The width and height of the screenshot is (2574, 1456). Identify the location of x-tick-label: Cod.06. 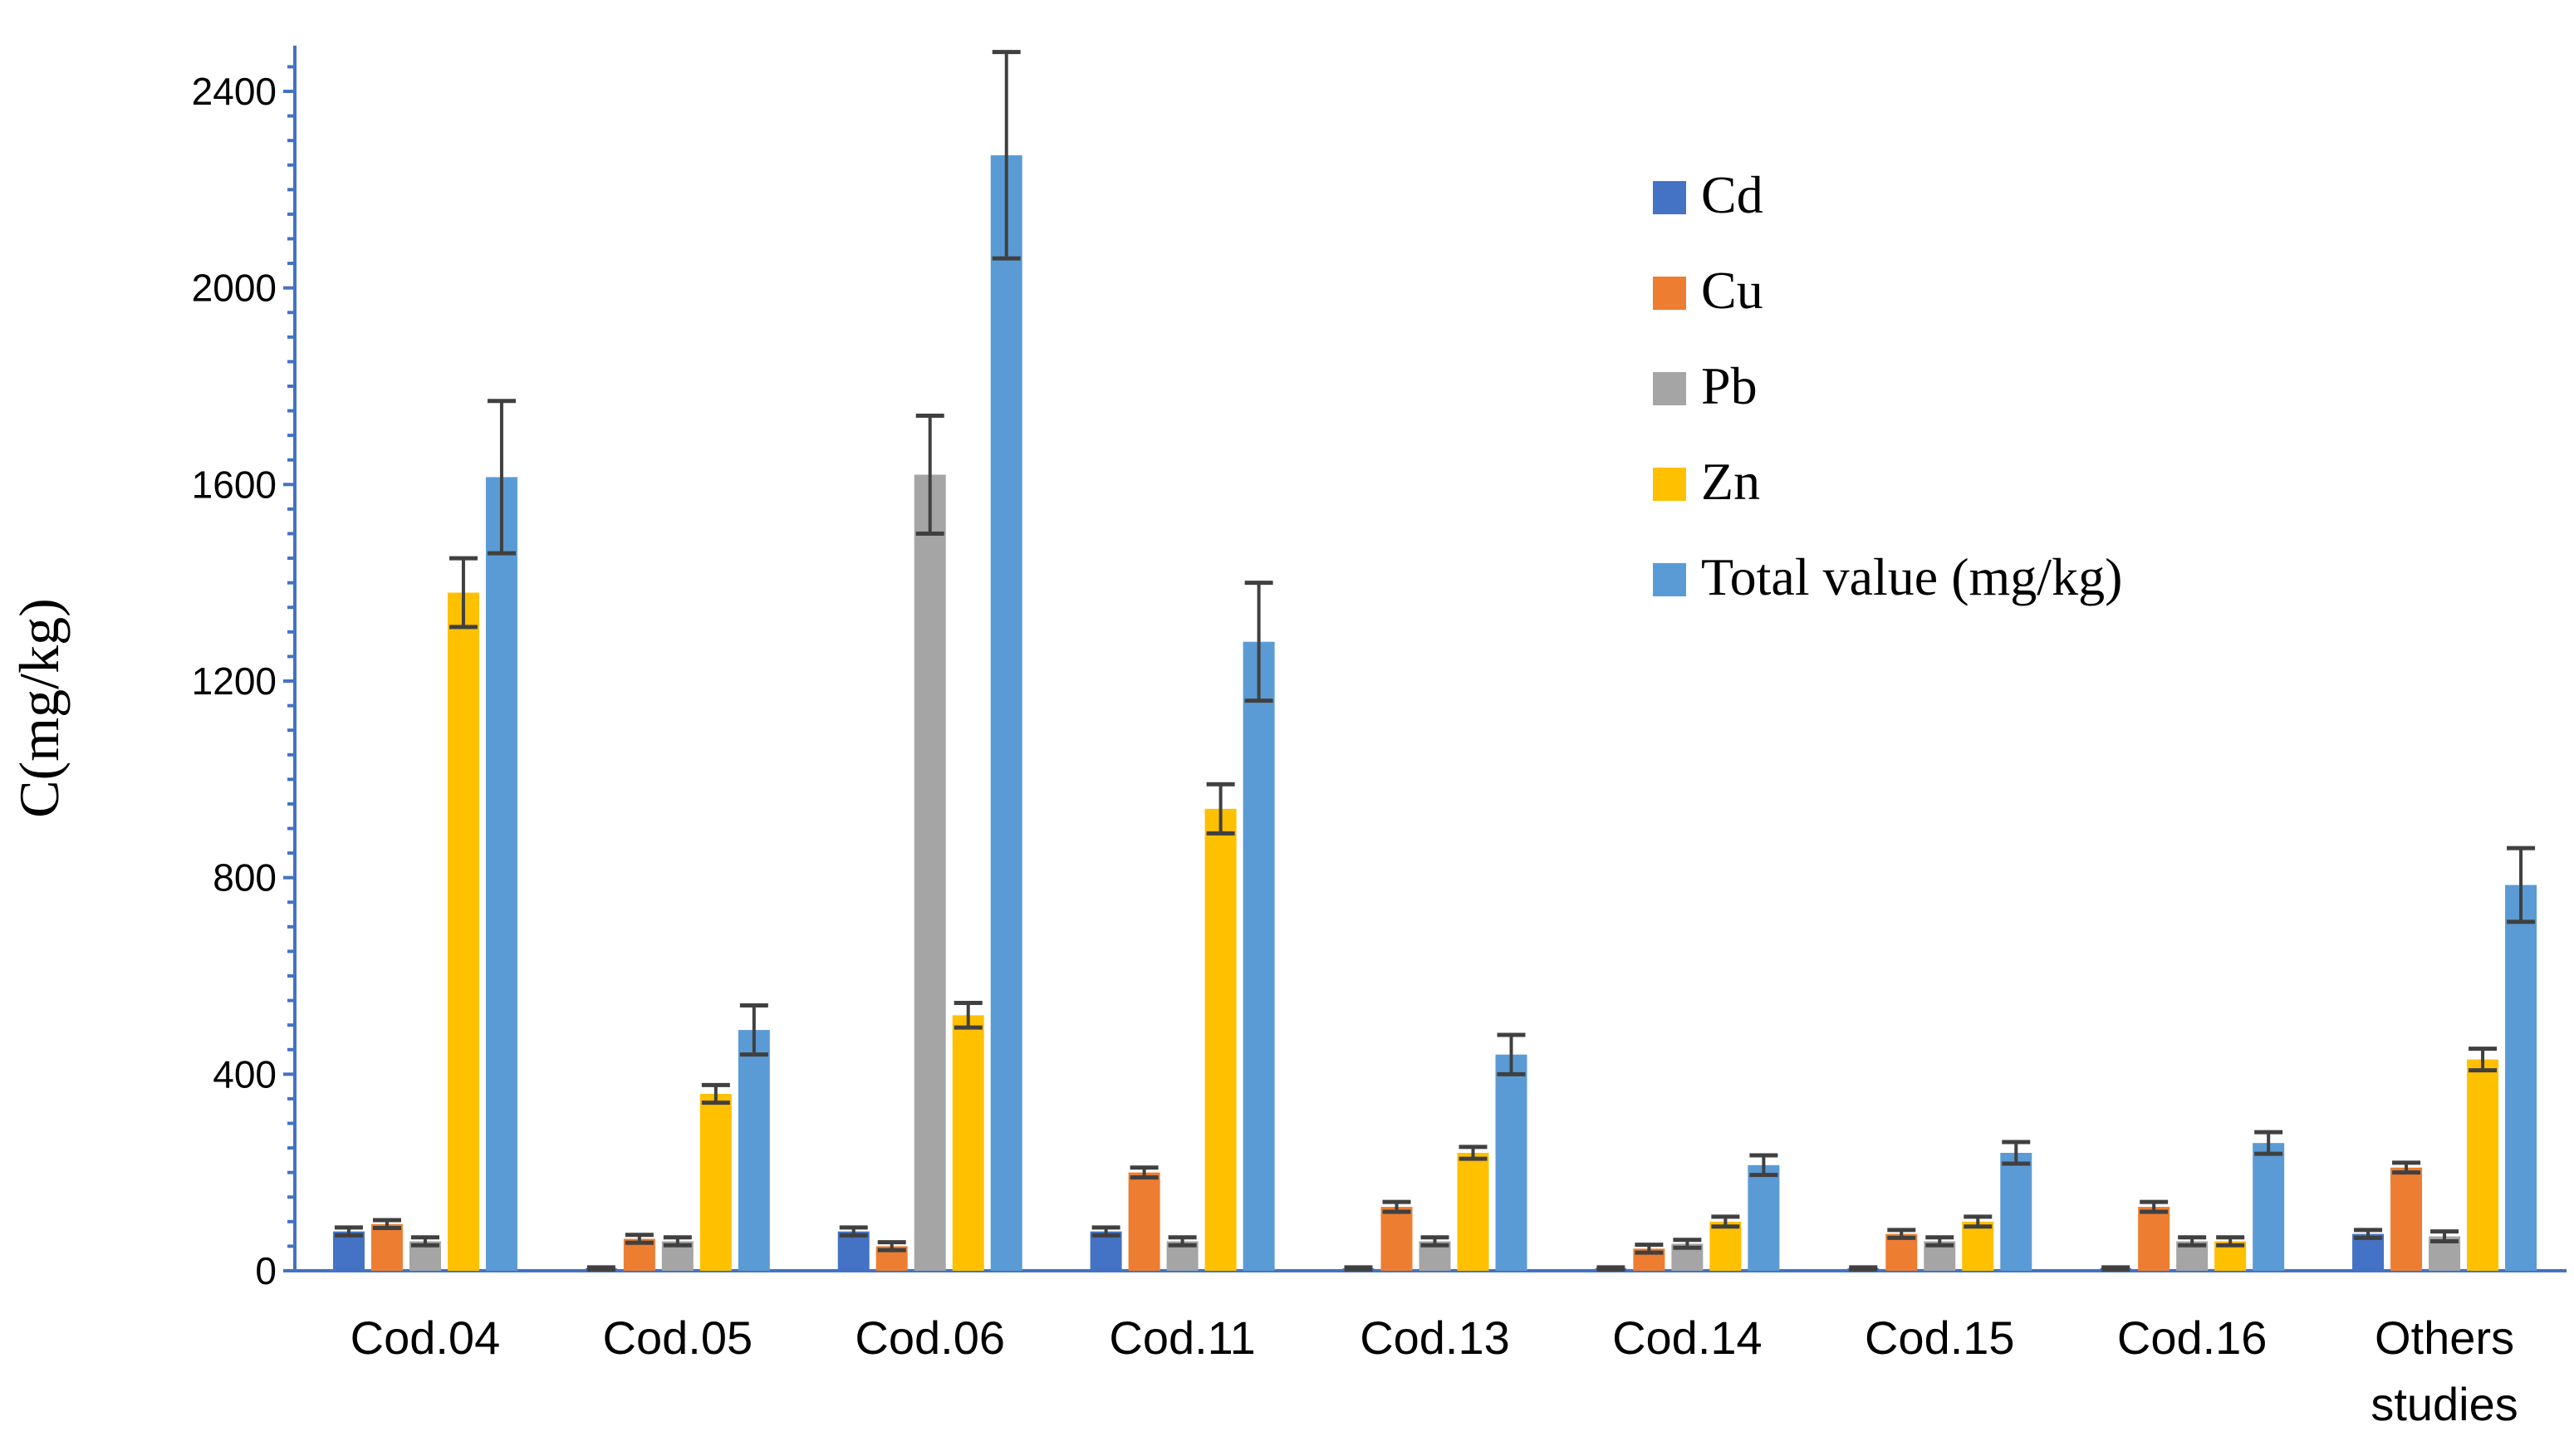
(930, 1337).